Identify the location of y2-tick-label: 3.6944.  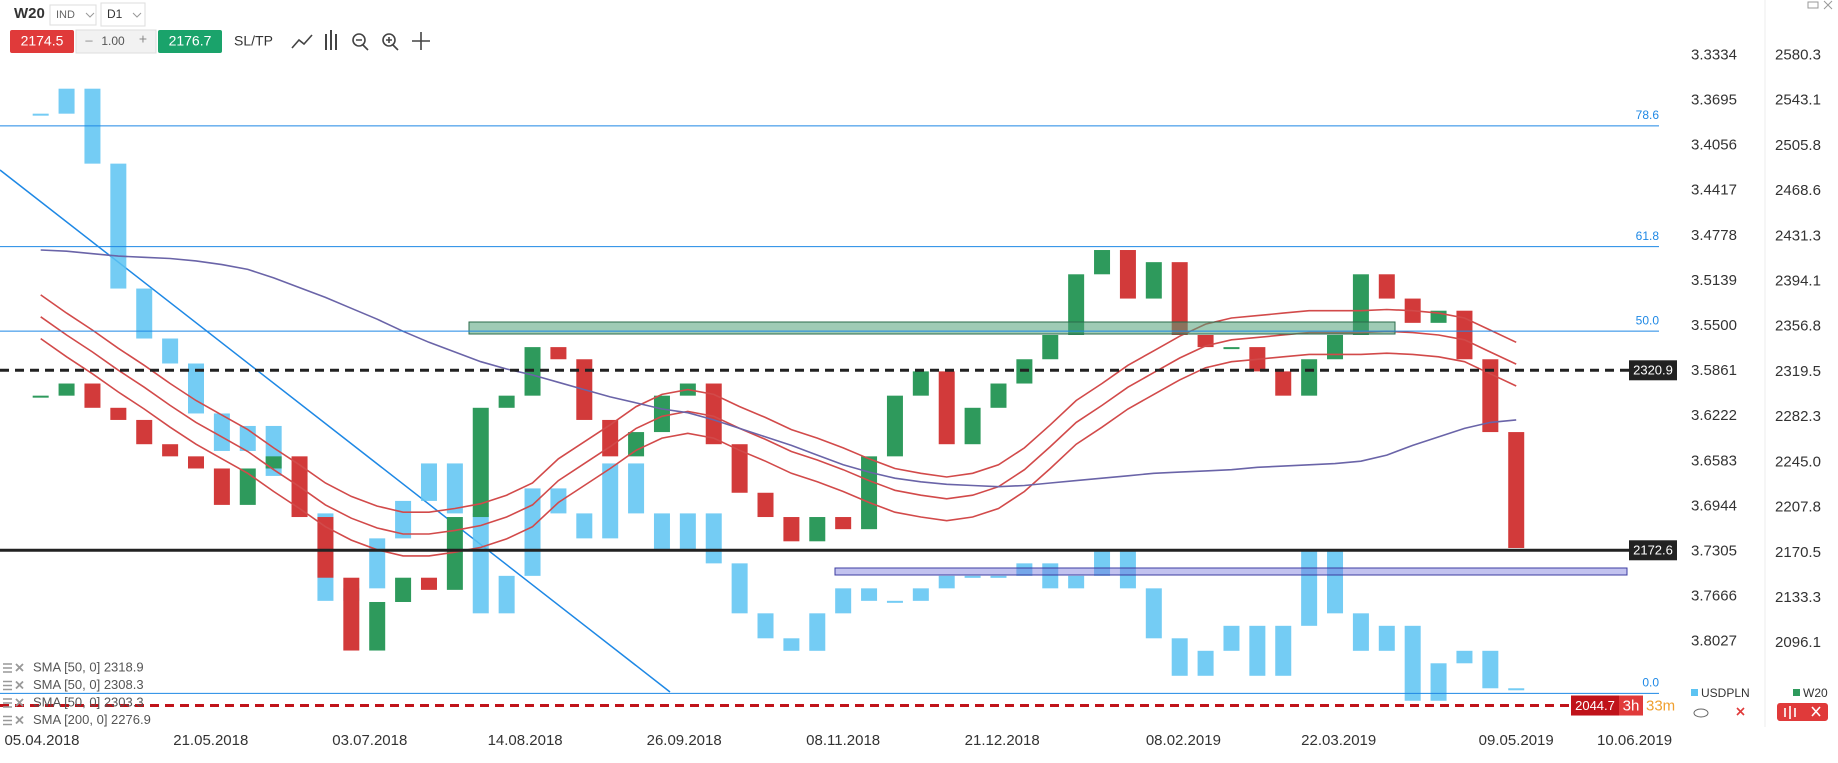
(1714, 505).